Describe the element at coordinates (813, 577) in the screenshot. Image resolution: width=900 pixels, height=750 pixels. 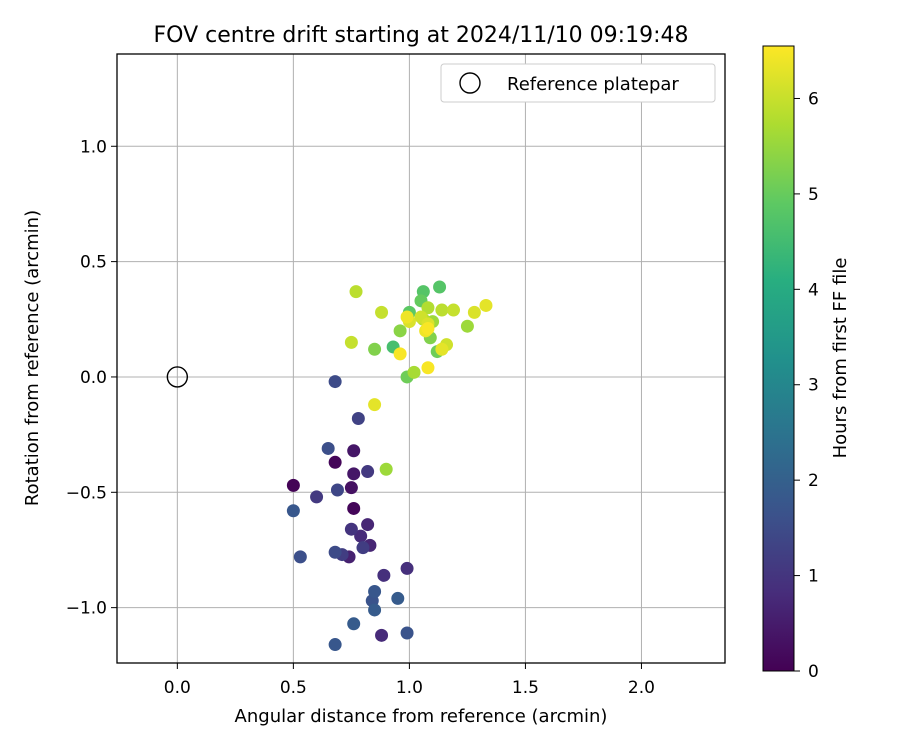
I see `colorbar-tick-label: 1` at that location.